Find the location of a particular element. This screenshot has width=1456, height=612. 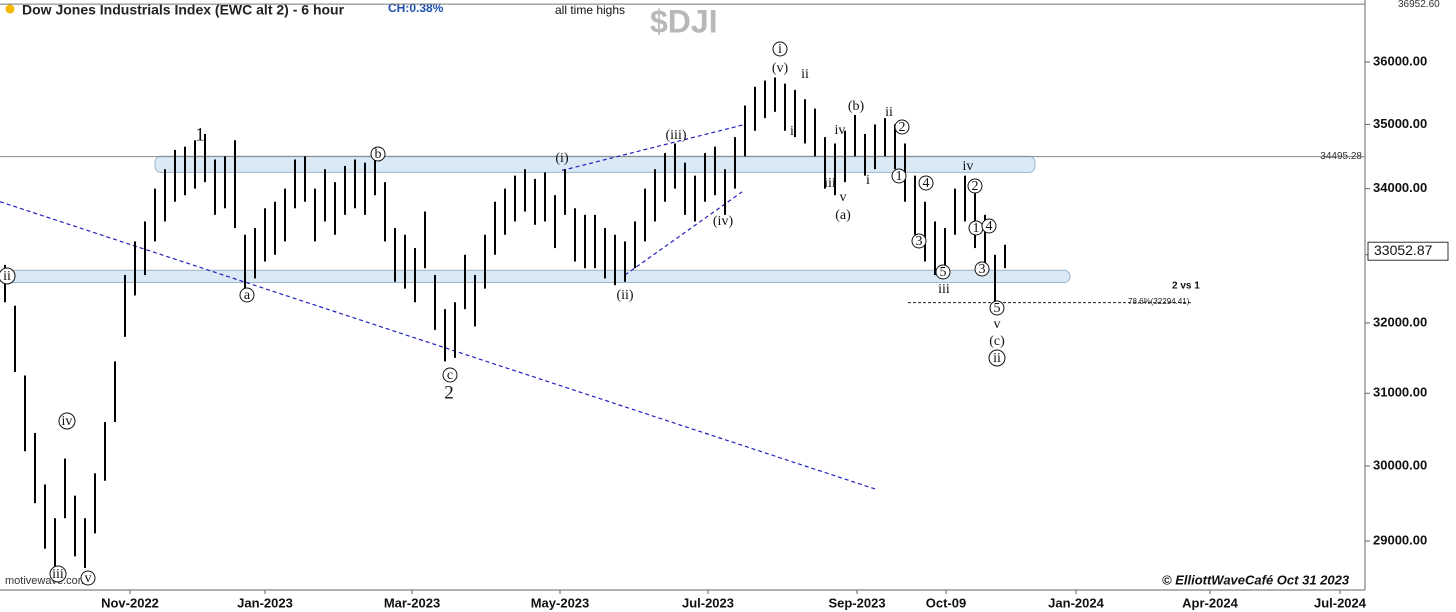

x-tick-label: Jan-2023 is located at coordinates (265, 602).